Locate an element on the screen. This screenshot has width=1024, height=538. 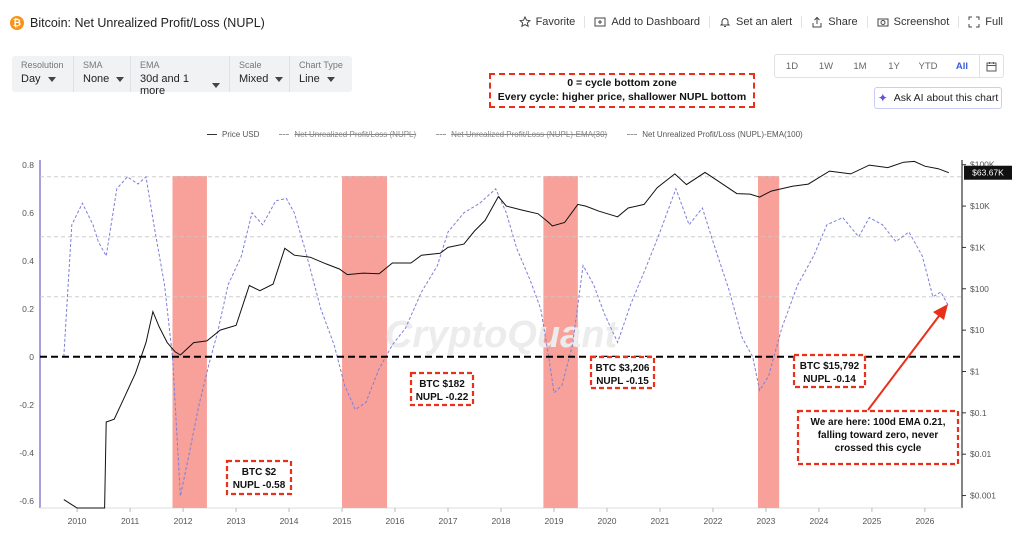
share-button: Share is located at coordinates (833, 22).